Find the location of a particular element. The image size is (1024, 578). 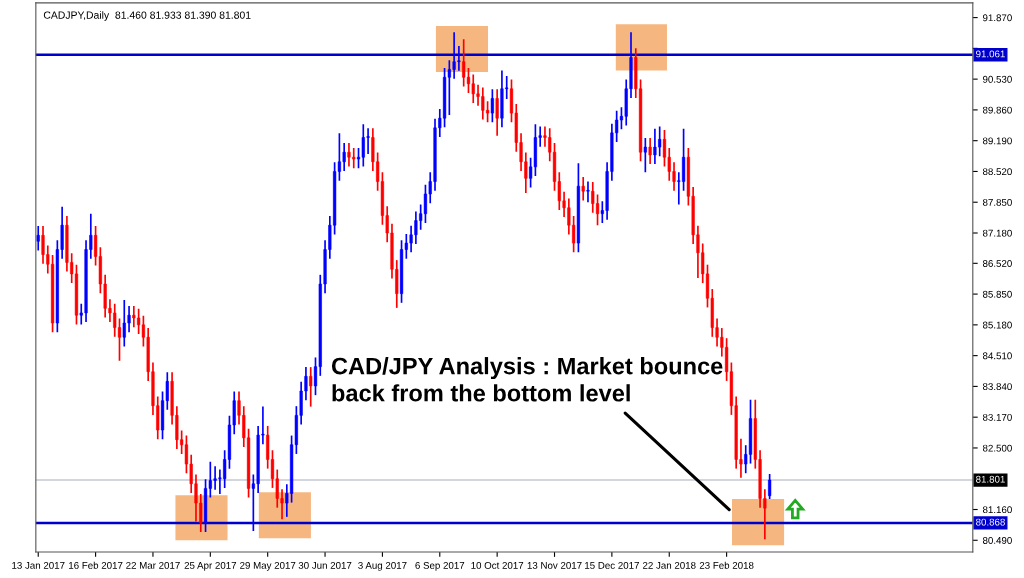

x-tick-label: 30 Jun 2017 is located at coordinates (325, 565).